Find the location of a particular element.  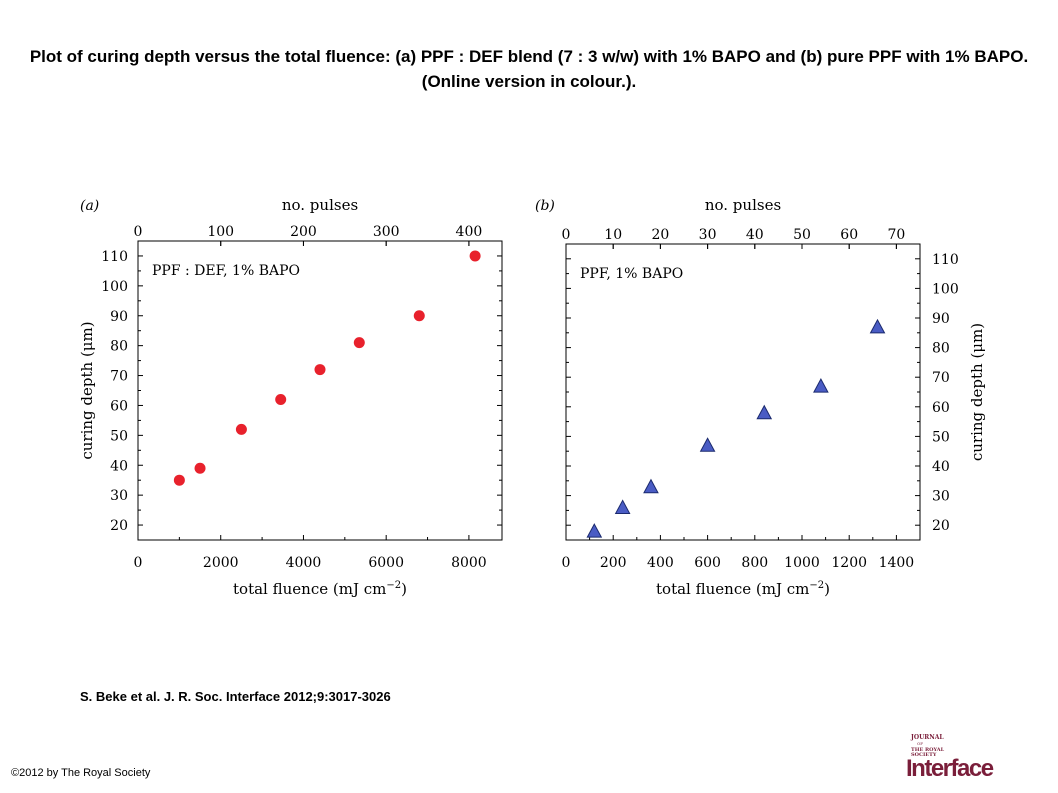

logo-wordmark: Interface is located at coordinates (950, 767).